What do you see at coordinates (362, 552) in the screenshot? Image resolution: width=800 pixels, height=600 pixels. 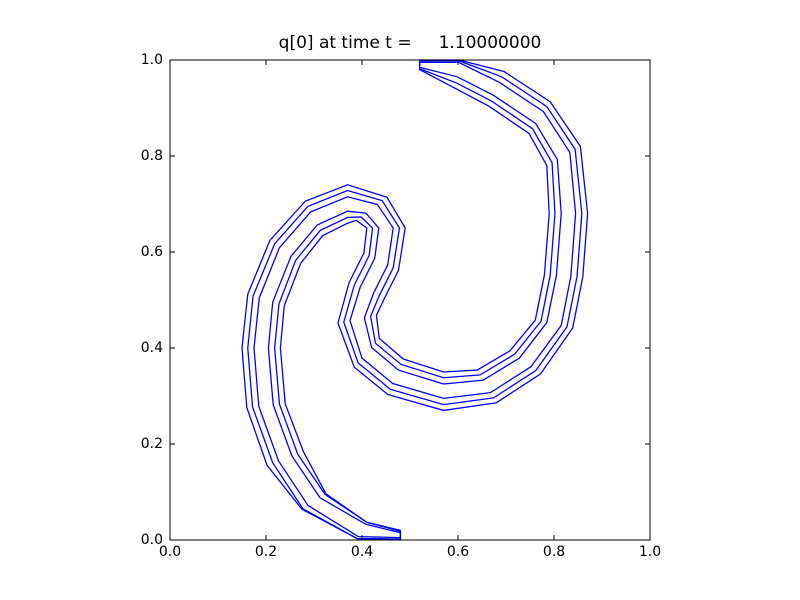 I see `x-tick-label: 0.4` at bounding box center [362, 552].